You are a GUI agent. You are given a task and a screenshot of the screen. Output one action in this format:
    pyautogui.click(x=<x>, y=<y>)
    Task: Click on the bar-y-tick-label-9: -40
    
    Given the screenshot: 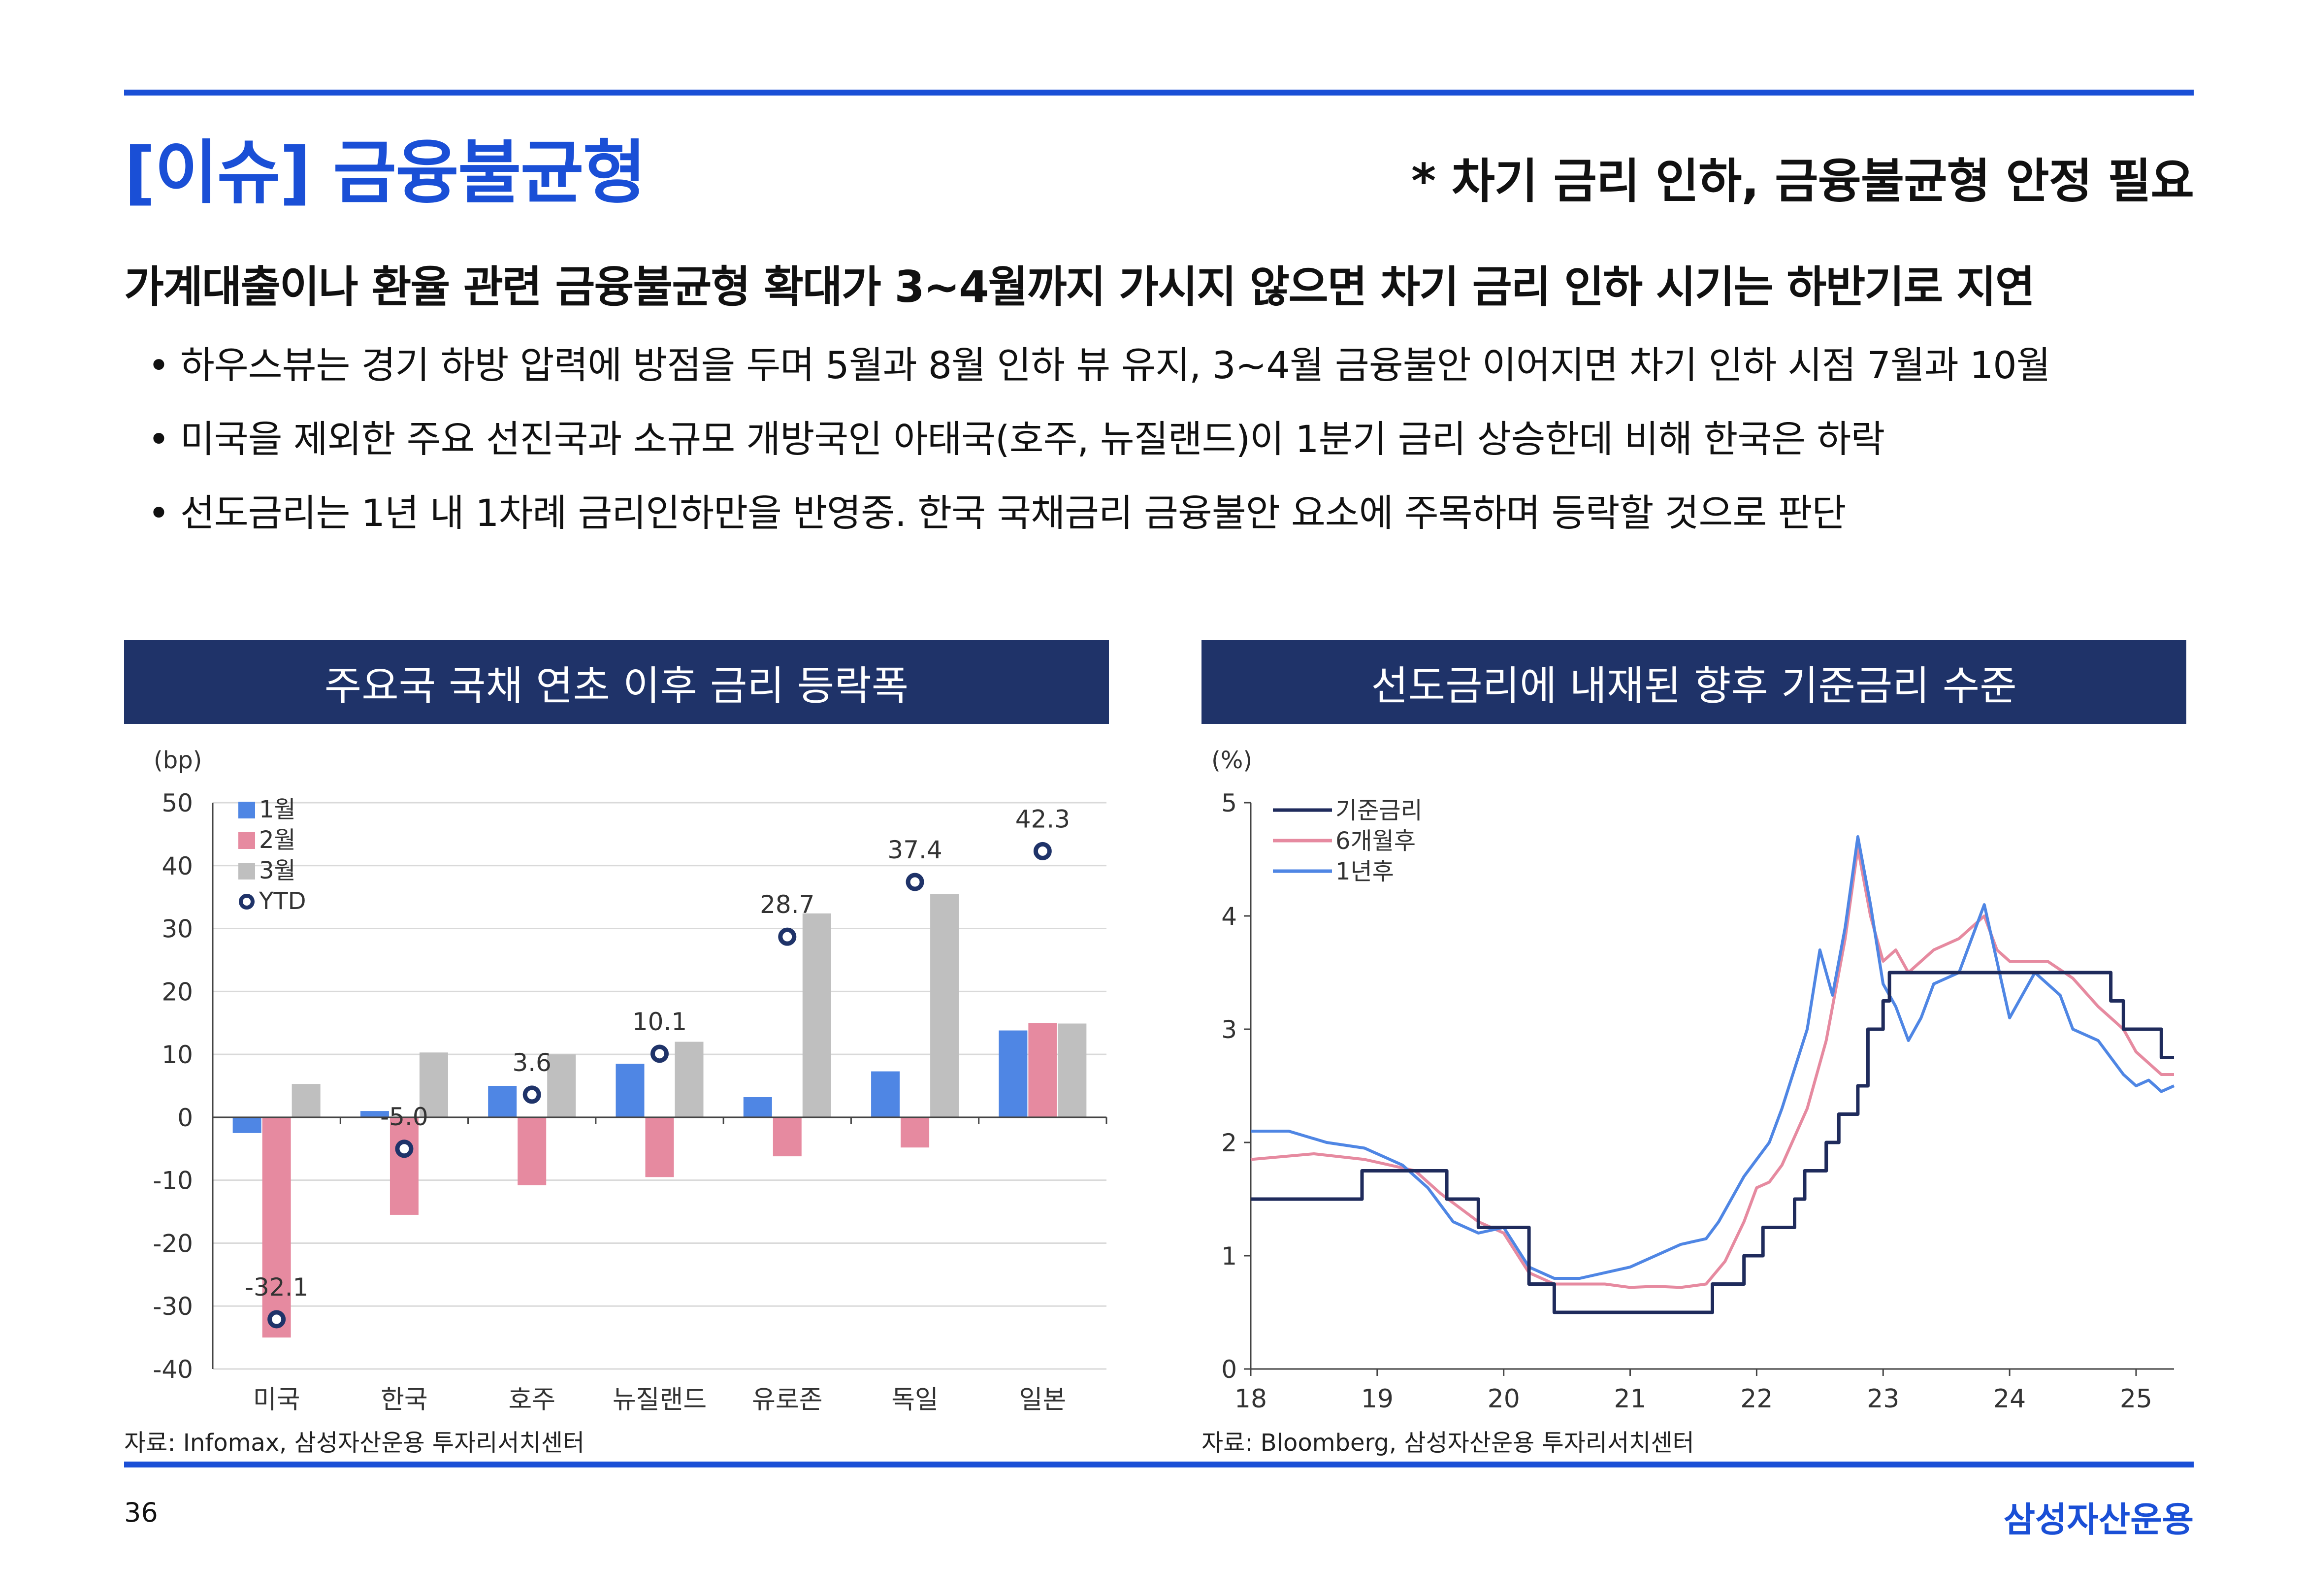 What is the action you would take?
    pyautogui.click(x=173, y=1369)
    